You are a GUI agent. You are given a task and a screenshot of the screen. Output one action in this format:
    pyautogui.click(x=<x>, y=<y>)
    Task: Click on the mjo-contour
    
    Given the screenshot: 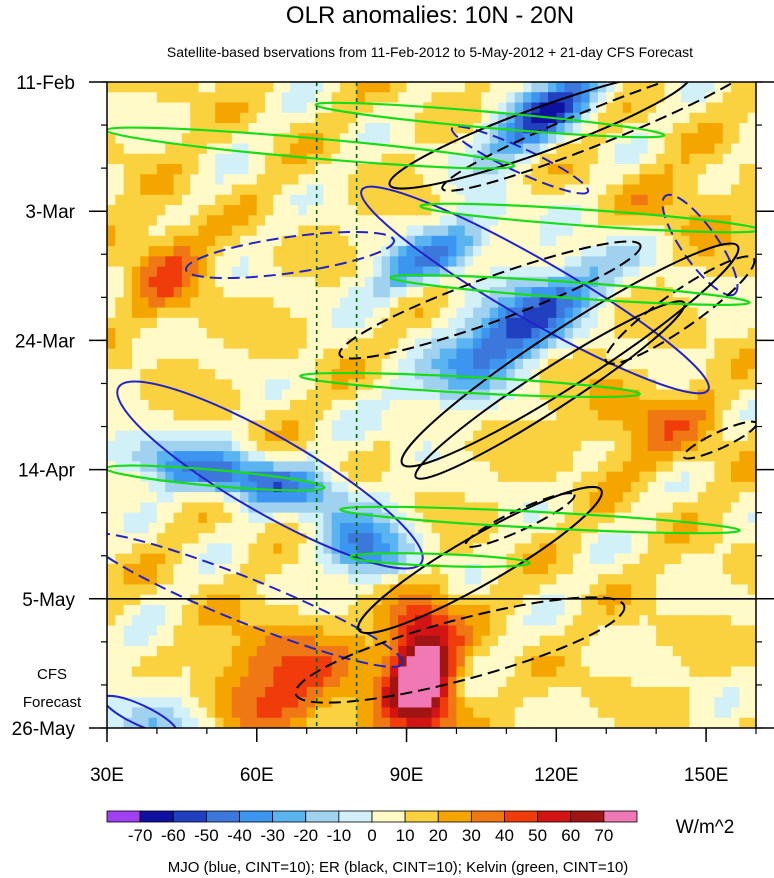 What is the action you would take?
    pyautogui.click(x=290, y=255)
    